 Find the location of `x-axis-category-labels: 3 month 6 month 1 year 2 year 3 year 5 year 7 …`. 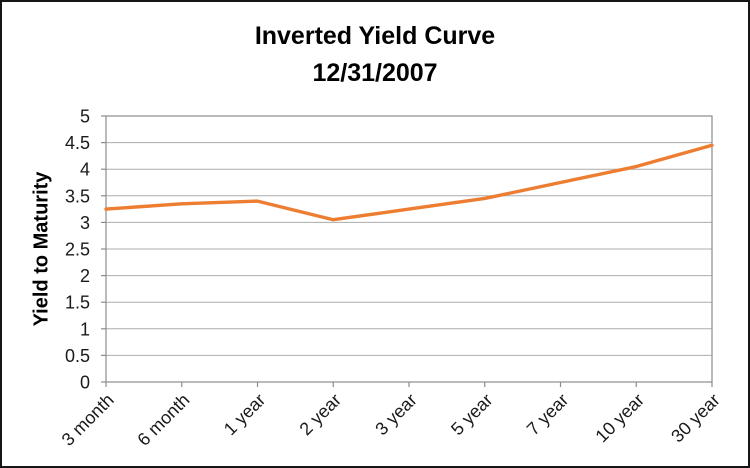

x-axis-category-labels: 3 month 6 month 1 year 2 year 3 year 5 year 7 … is located at coordinates (391, 420).